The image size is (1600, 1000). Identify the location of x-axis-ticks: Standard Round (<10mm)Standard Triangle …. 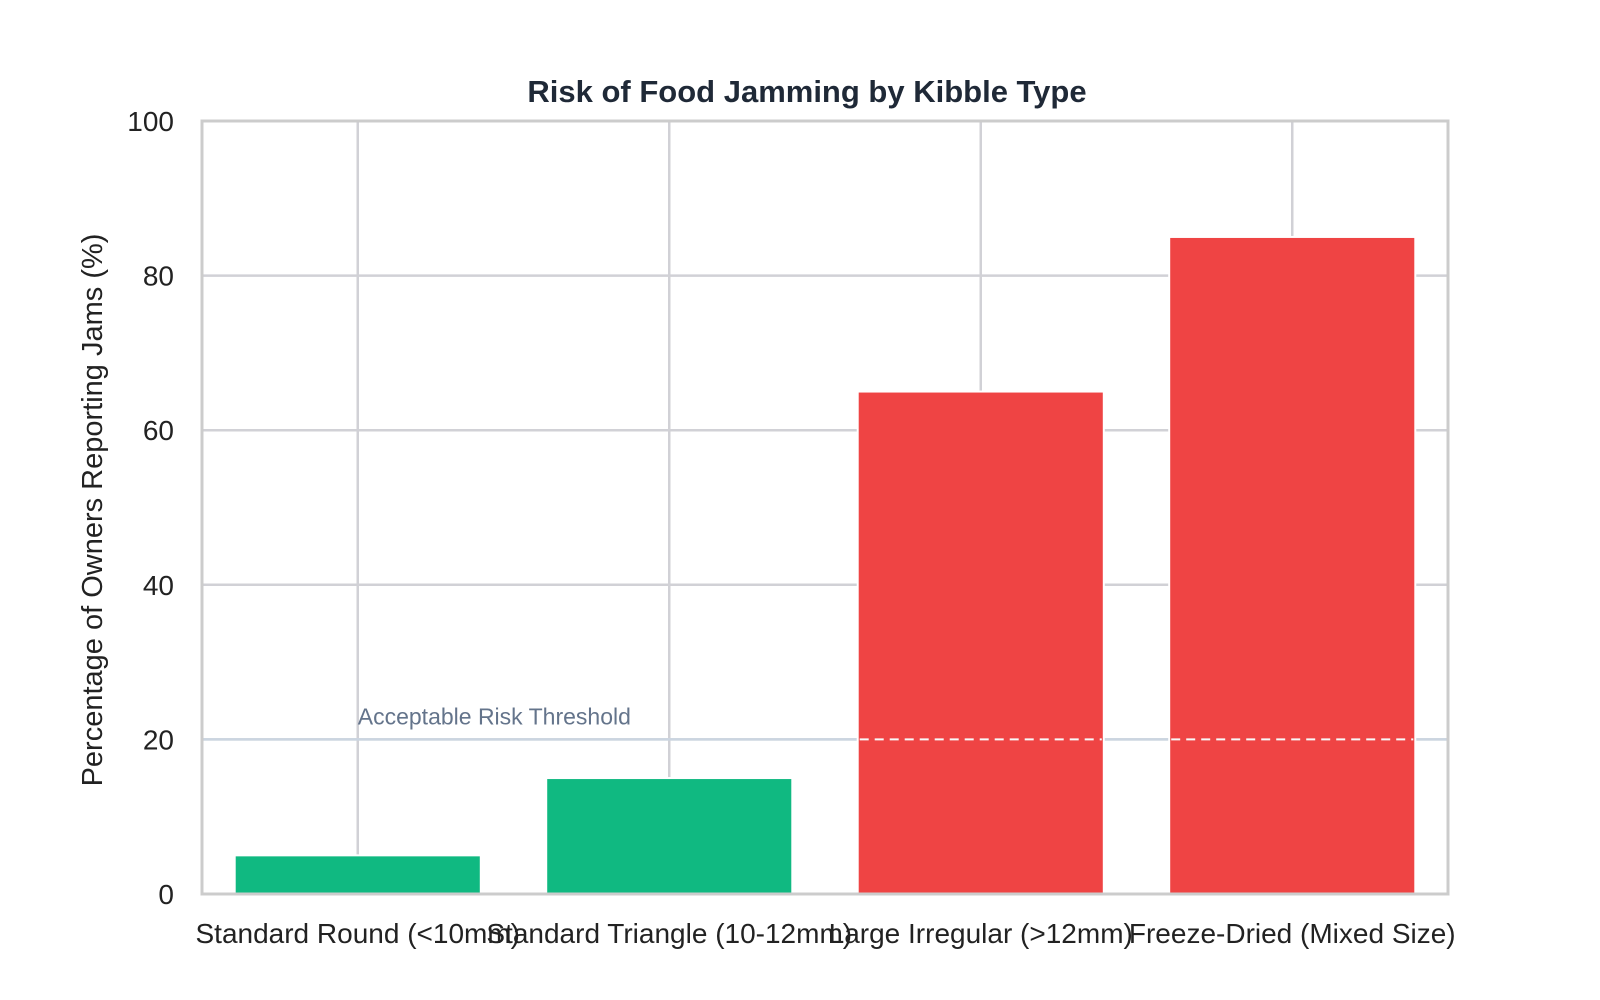
(825, 933).